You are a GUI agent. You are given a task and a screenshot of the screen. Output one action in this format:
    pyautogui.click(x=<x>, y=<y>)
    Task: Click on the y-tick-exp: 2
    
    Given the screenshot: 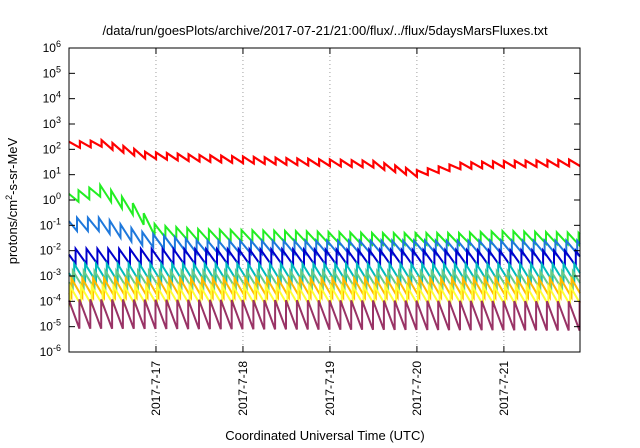 What is the action you would take?
    pyautogui.click(x=58, y=145)
    